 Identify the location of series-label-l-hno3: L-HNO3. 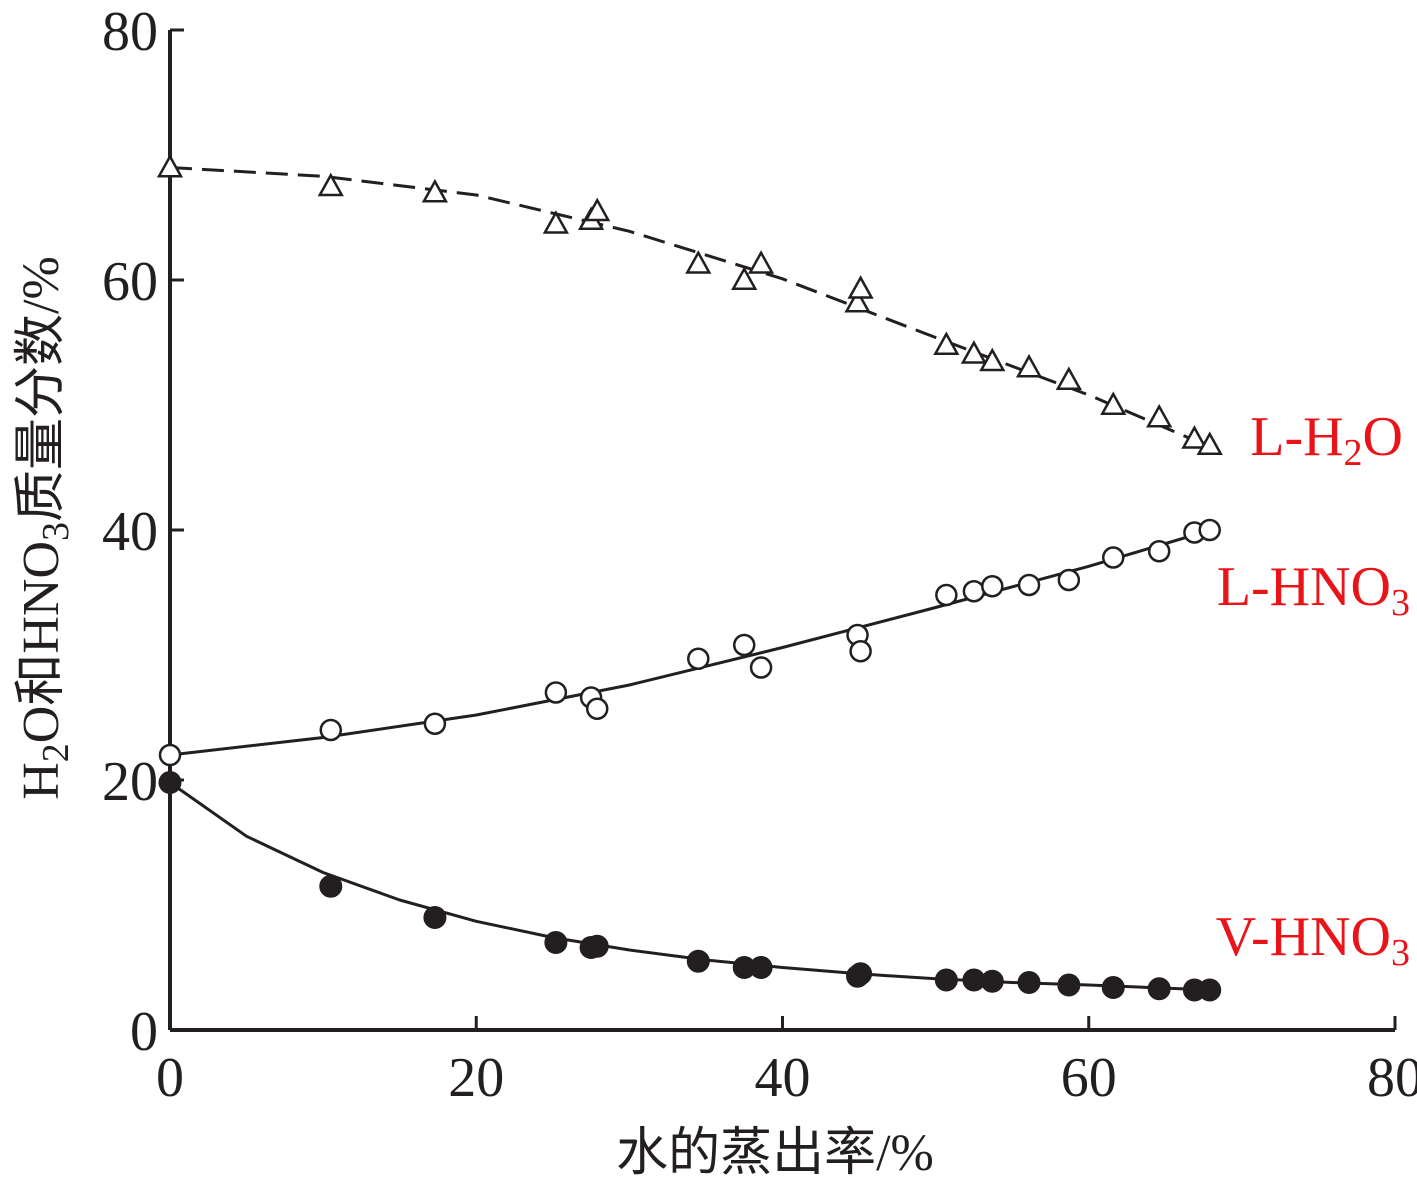
(1313, 590).